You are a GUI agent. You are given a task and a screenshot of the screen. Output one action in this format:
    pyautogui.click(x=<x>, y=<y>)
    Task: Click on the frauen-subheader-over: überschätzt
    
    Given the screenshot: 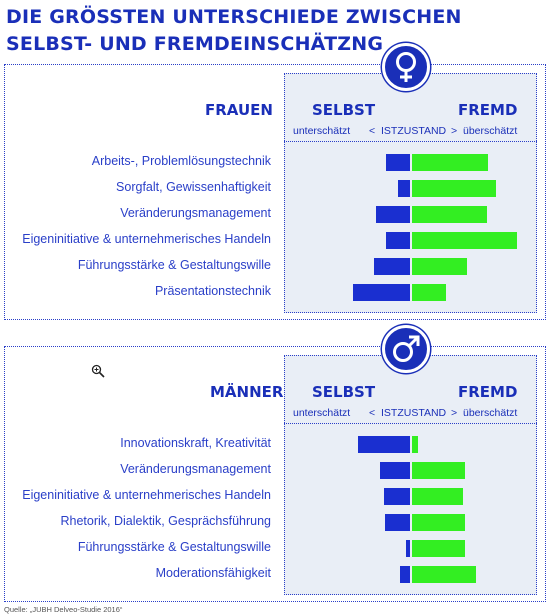 What is the action you would take?
    pyautogui.click(x=490, y=131)
    